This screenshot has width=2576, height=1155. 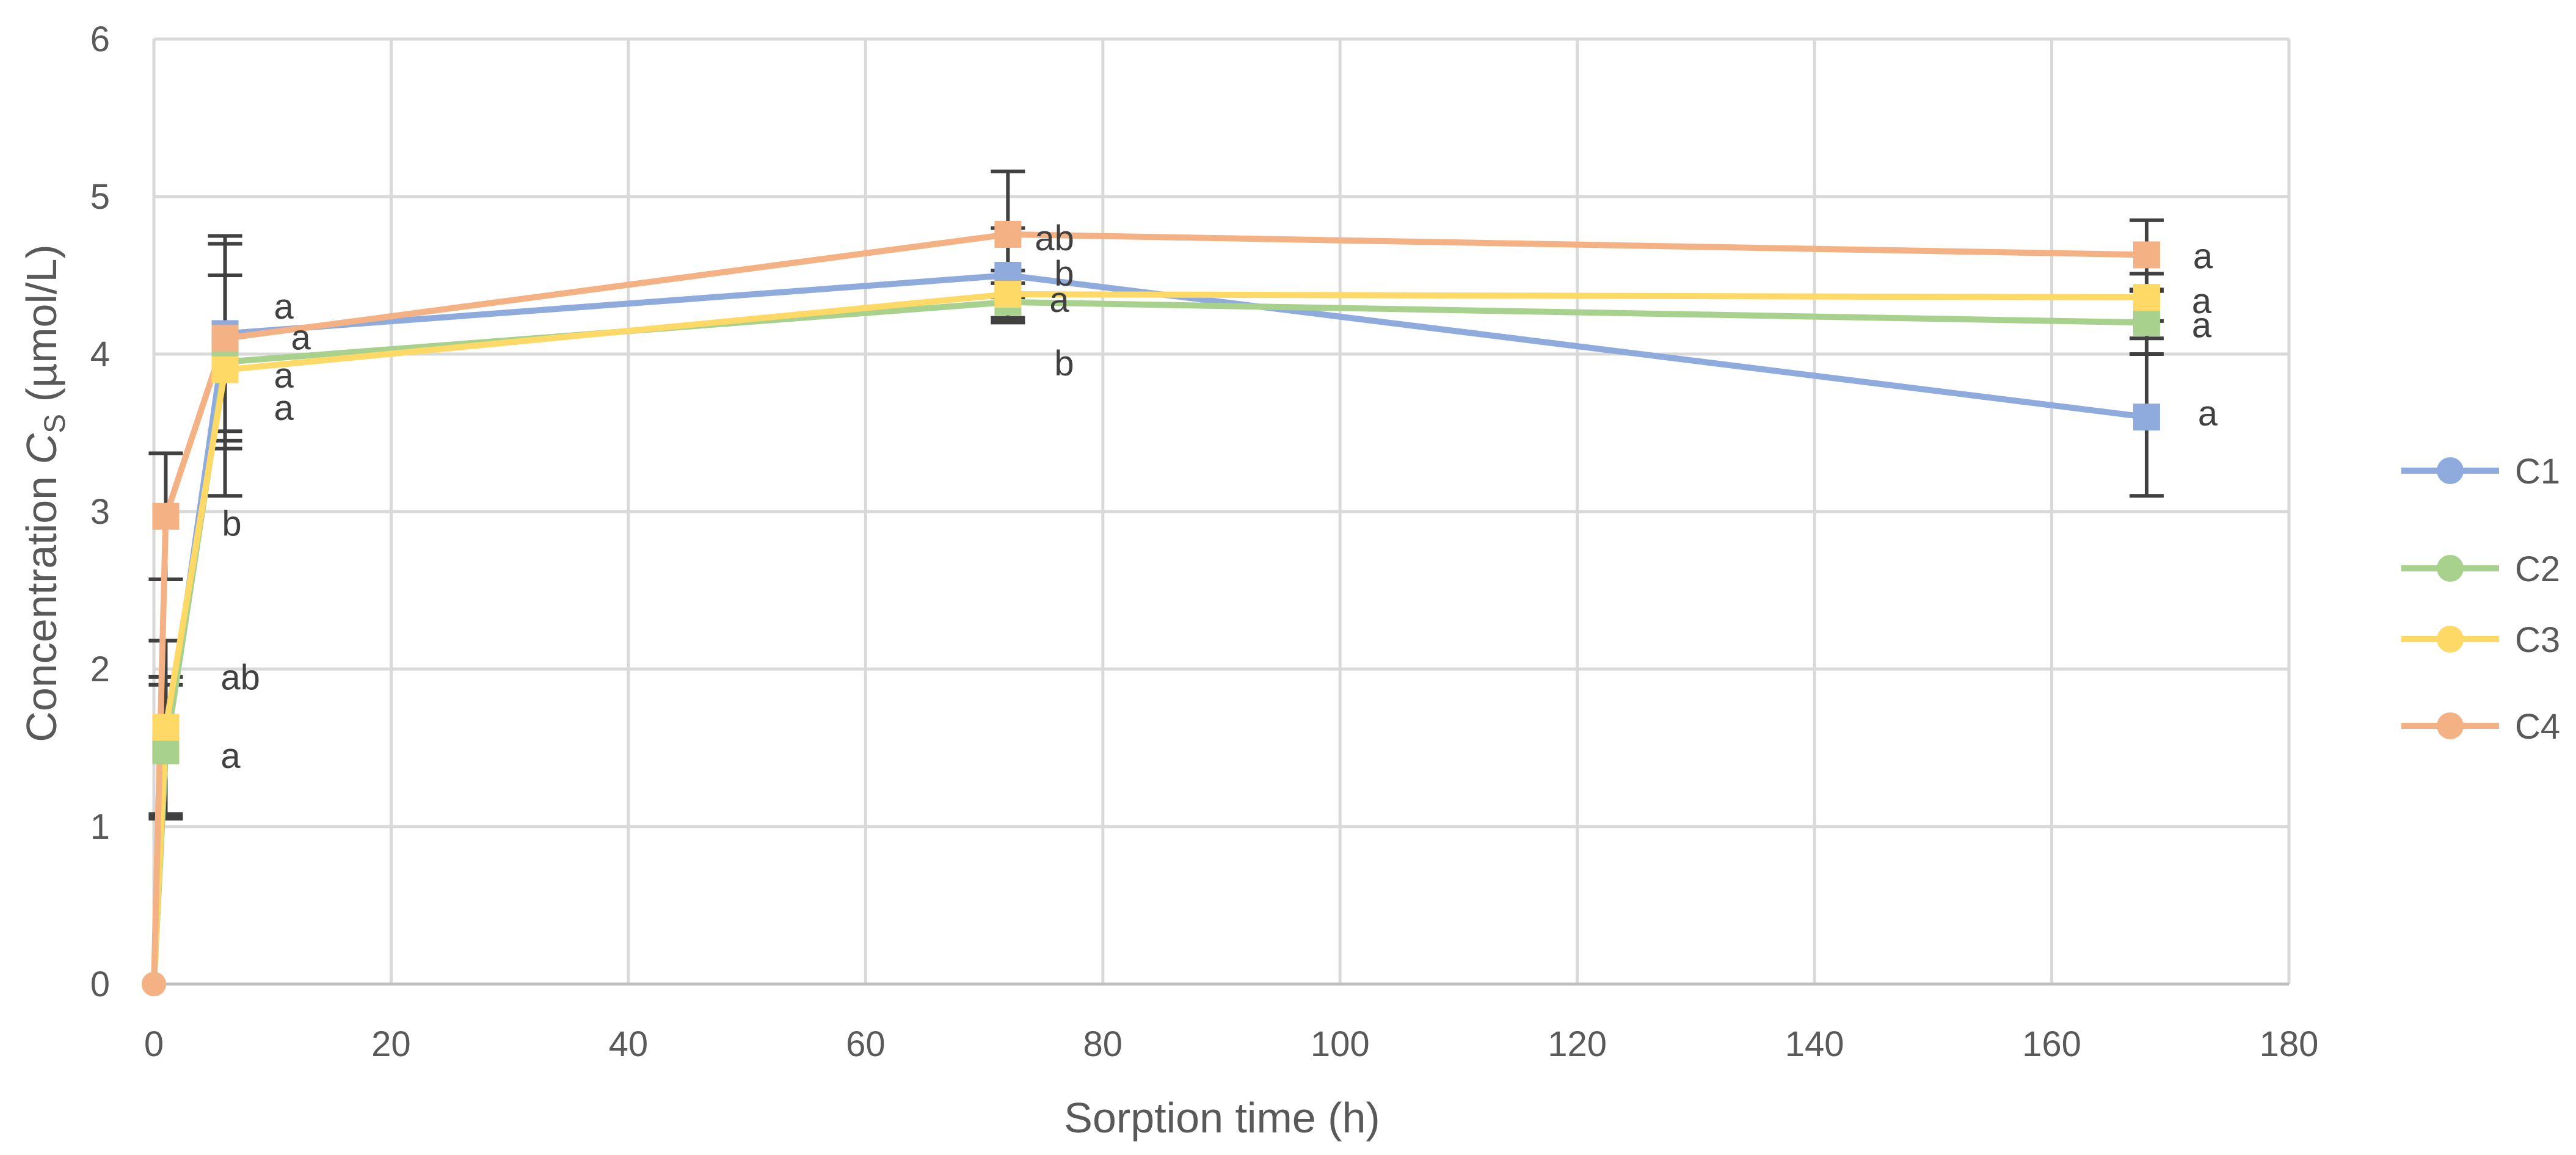 I want to click on x-tick-label: 120, so click(x=1578, y=1044).